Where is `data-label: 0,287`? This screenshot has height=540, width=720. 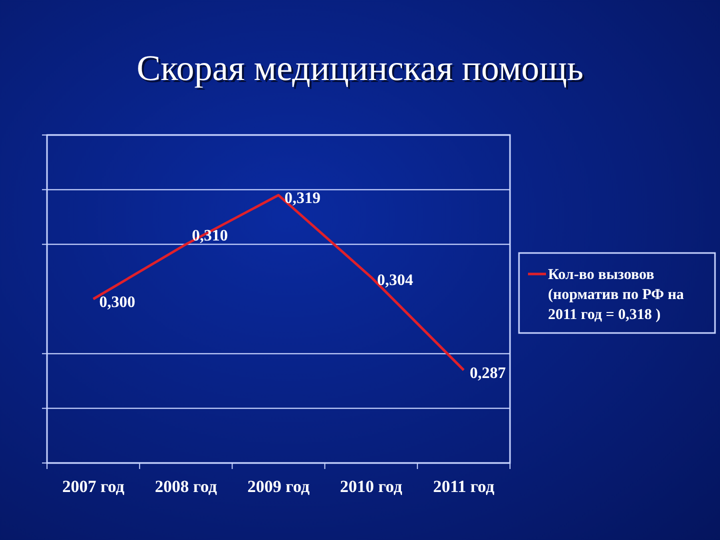
data-label: 0,287 is located at coordinates (488, 373).